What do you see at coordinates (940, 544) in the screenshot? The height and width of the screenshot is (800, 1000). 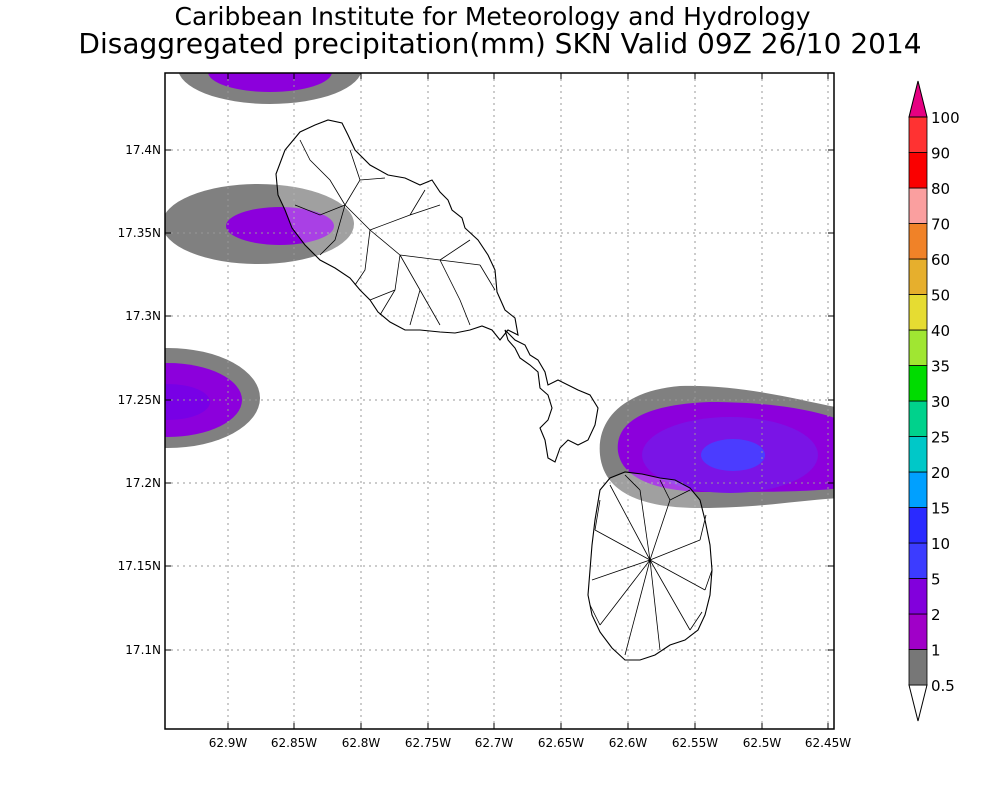 I see `colorbar-label: 10` at bounding box center [940, 544].